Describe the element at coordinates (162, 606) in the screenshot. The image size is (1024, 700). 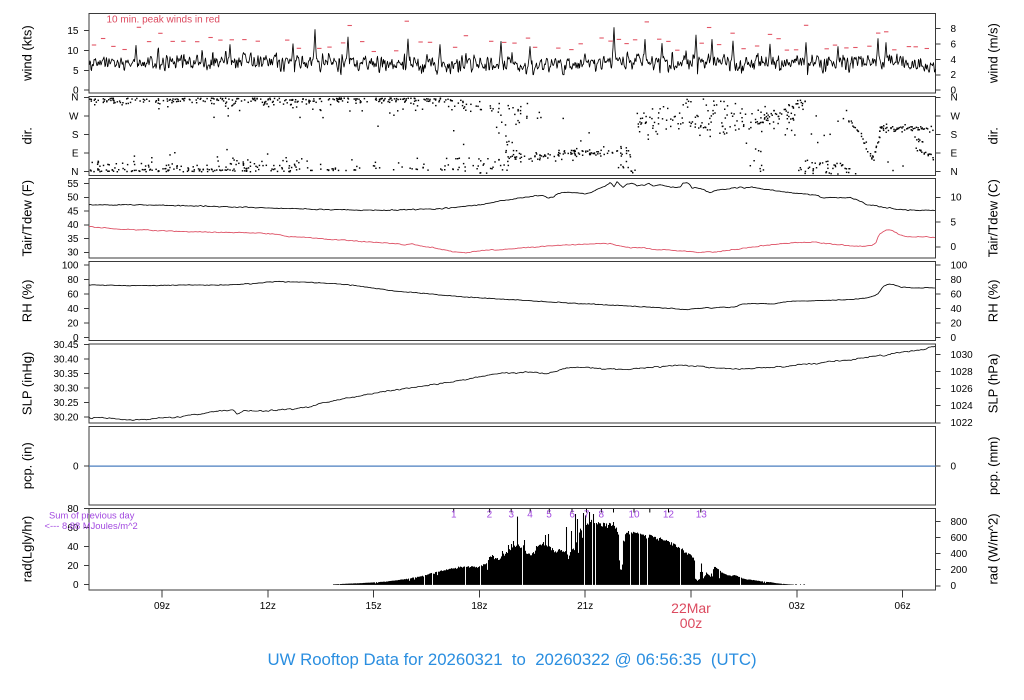
I see `svg-text: 09z` at that location.